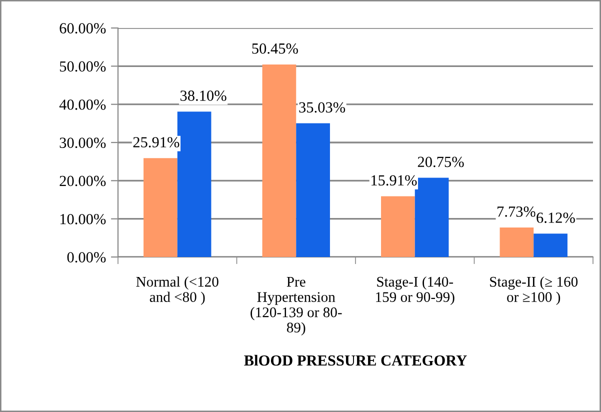 This screenshot has width=601, height=412. I want to click on x-tick-label: Pre Hypertension (120-139 or 80- 89), so click(296, 306).